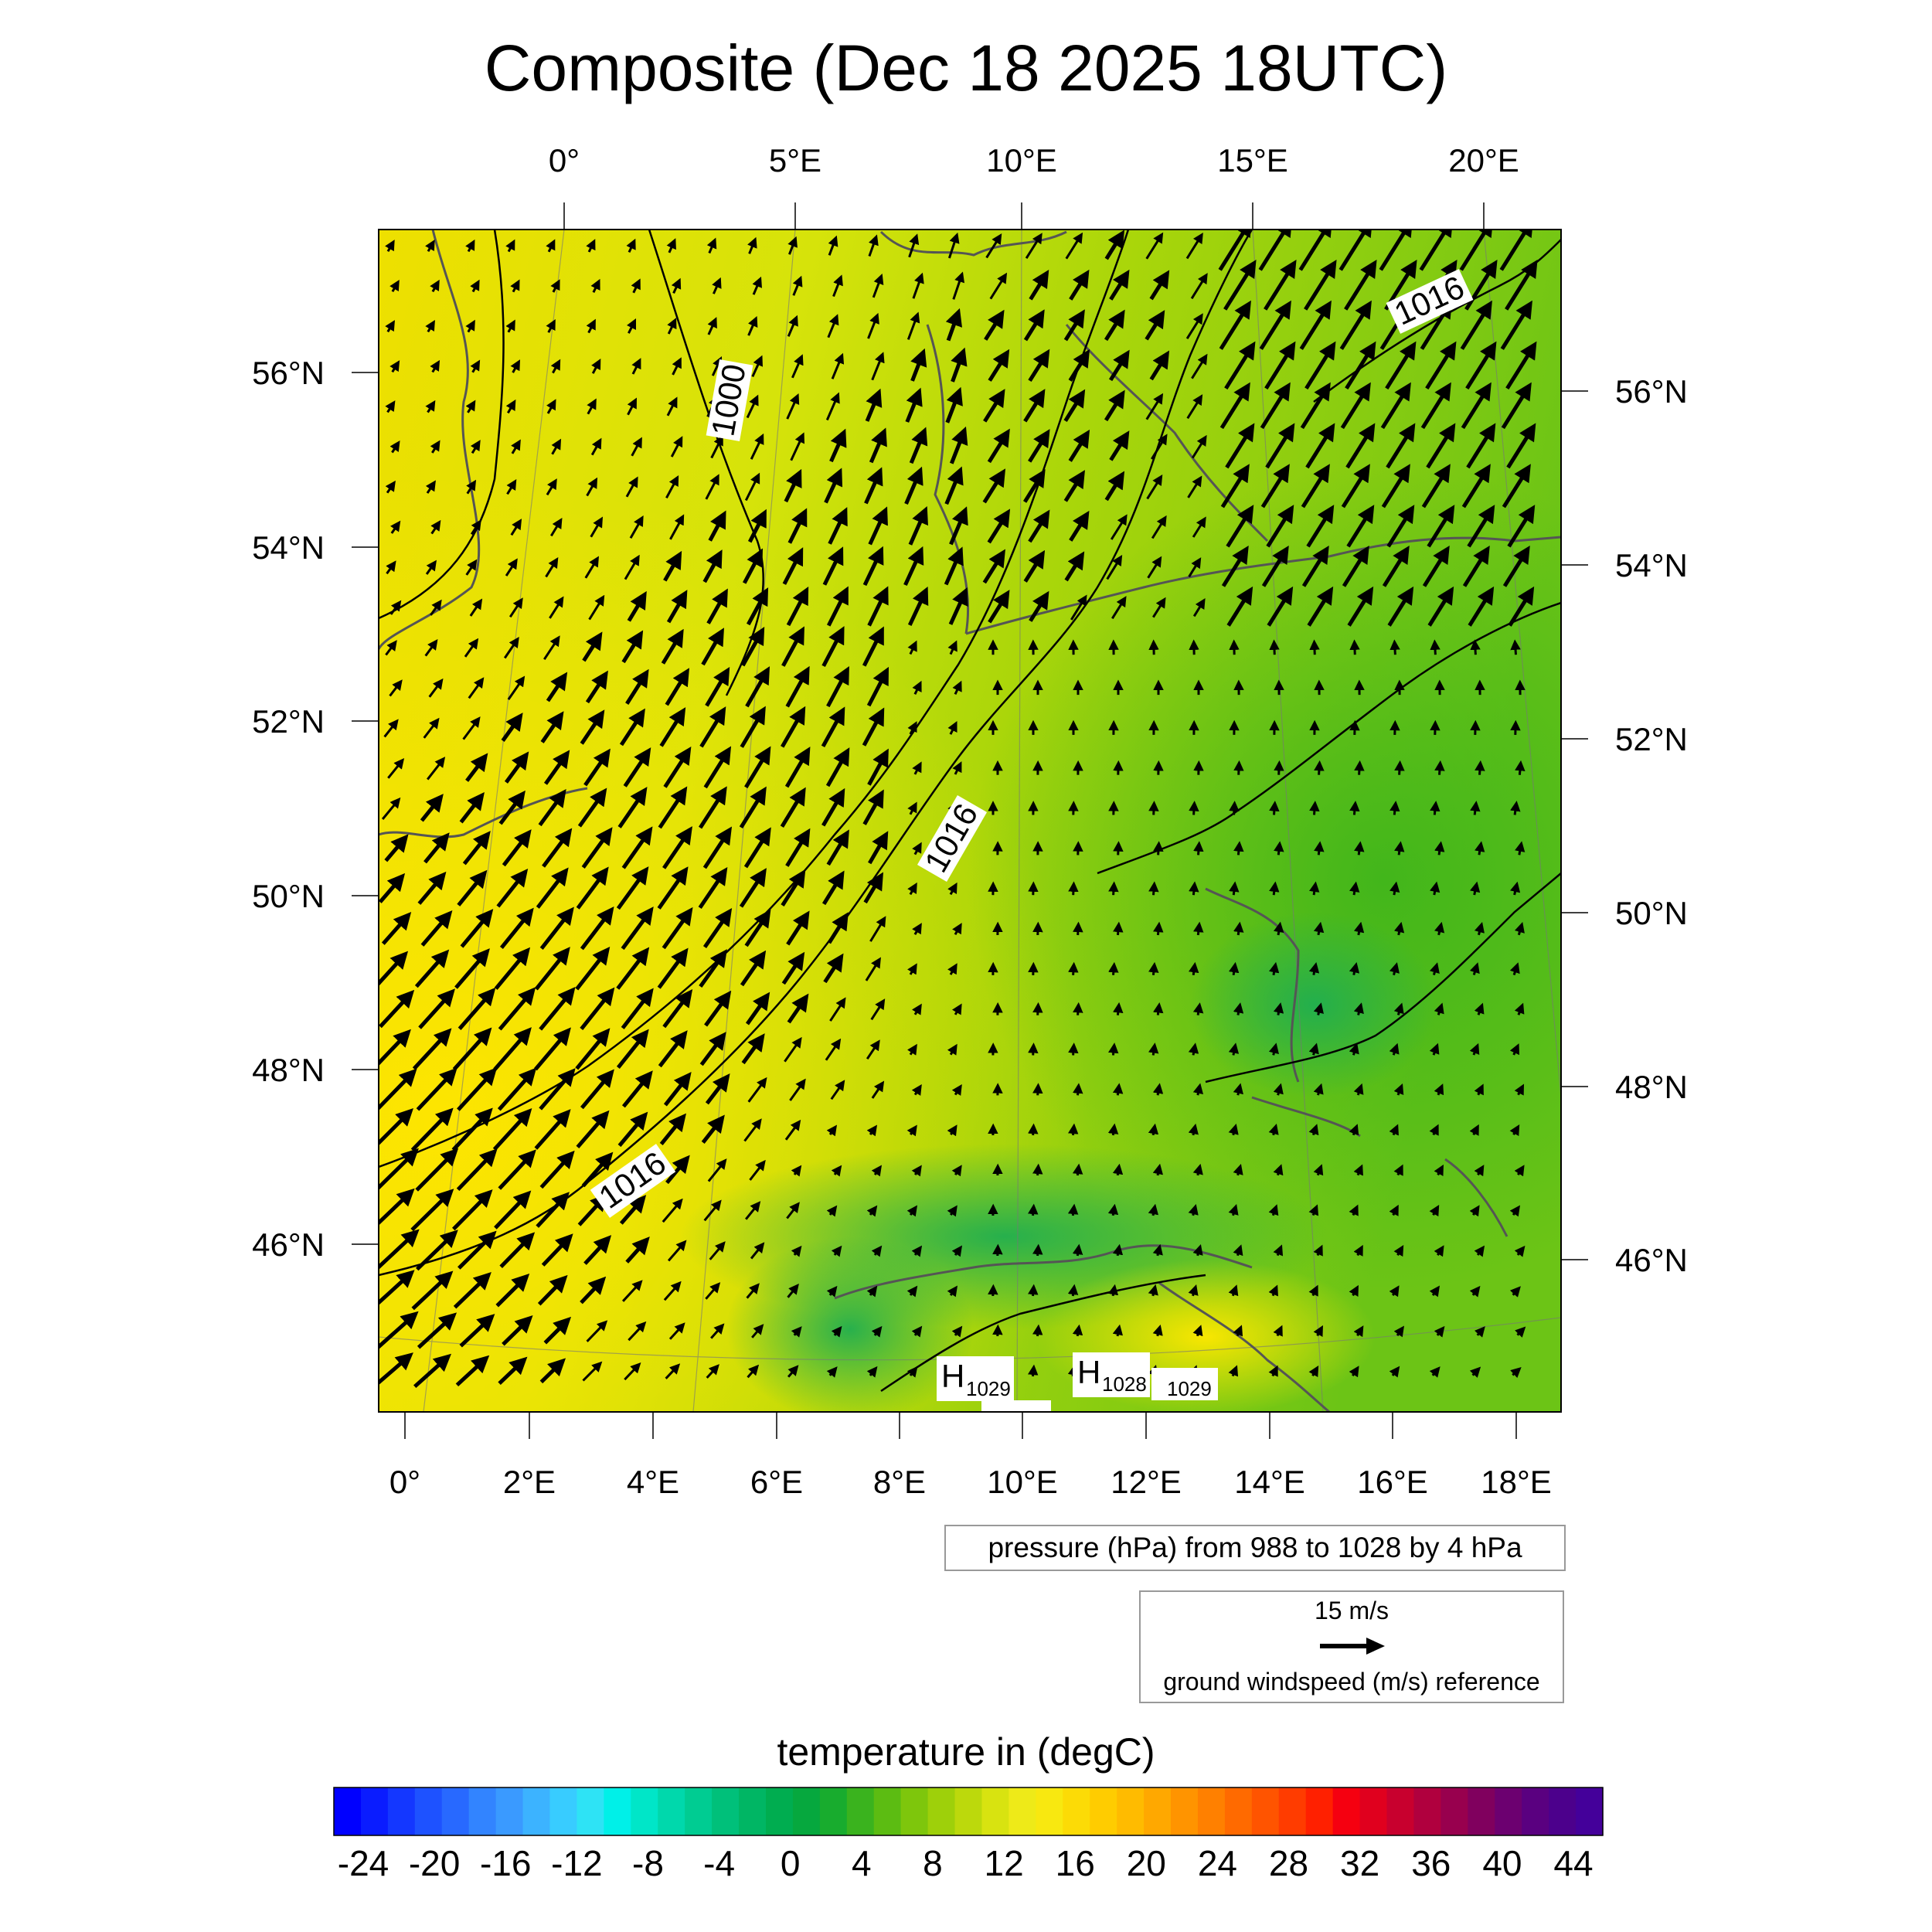 The height and width of the screenshot is (1932, 1932). I want to click on lon-label: 5°E, so click(795, 160).